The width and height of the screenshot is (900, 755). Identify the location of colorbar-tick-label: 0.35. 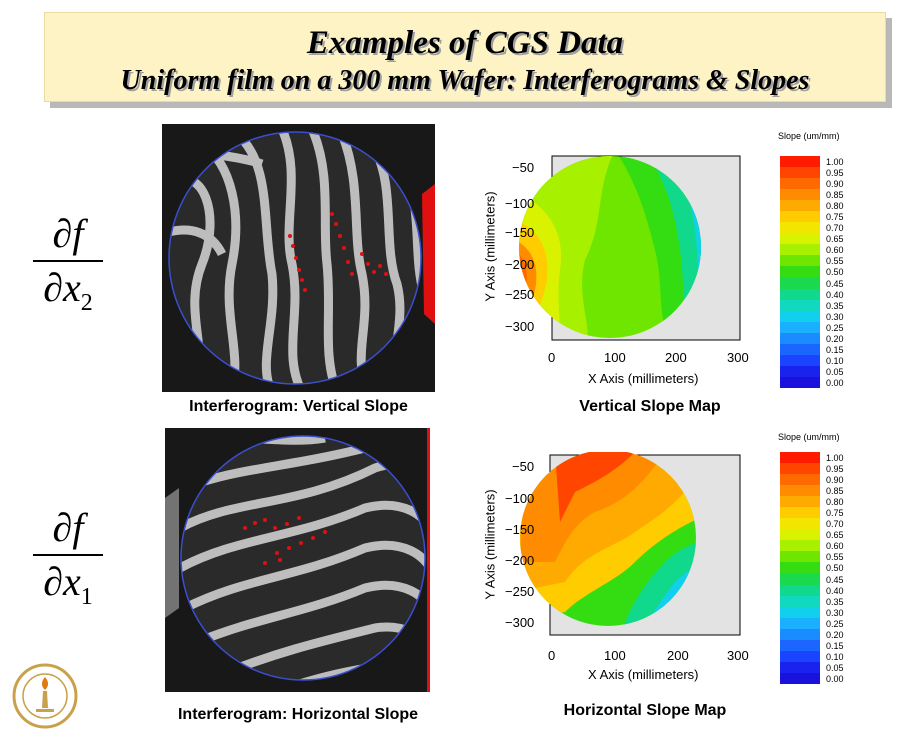
(835, 305).